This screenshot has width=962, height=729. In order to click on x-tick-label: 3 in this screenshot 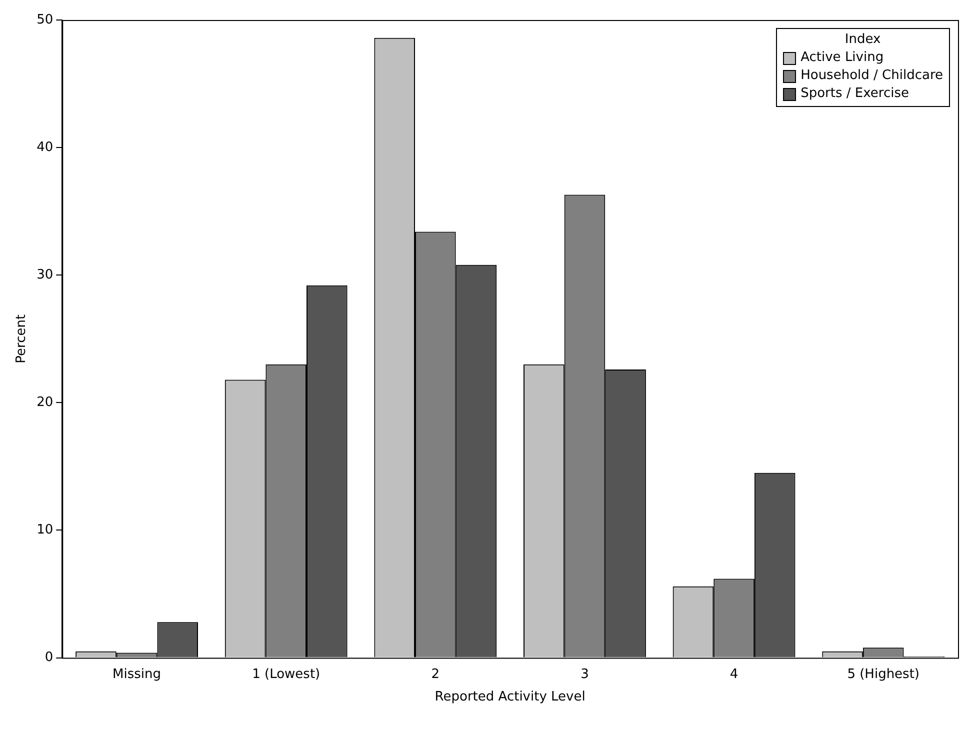, I will do `click(584, 674)`.